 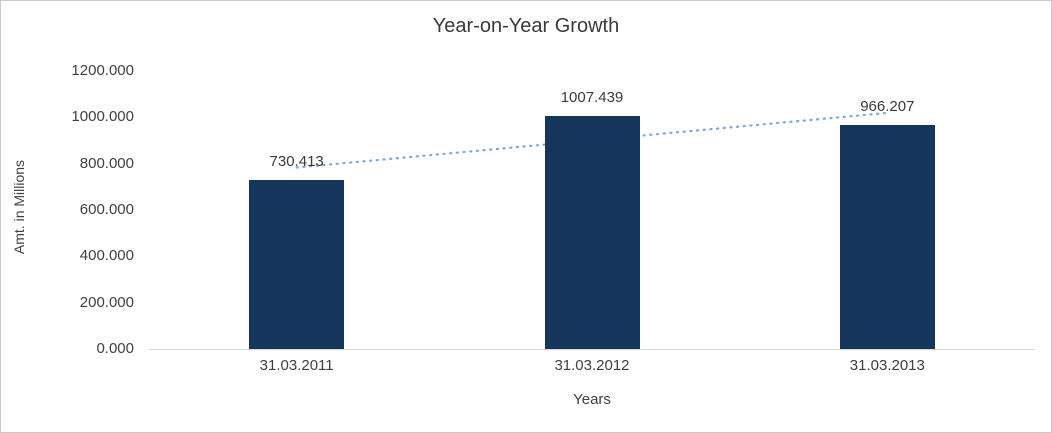 What do you see at coordinates (592, 97) in the screenshot?
I see `bar-data-label: 1007.439` at bounding box center [592, 97].